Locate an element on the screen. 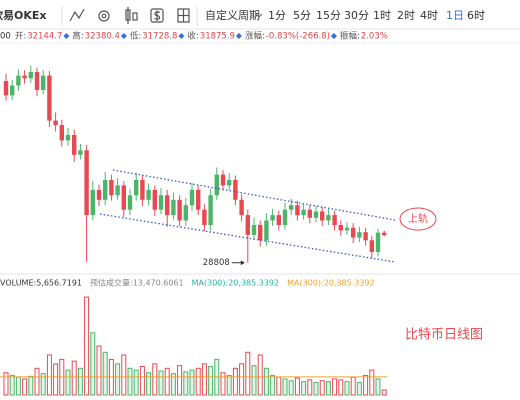  currency-icon is located at coordinates (157, 15).